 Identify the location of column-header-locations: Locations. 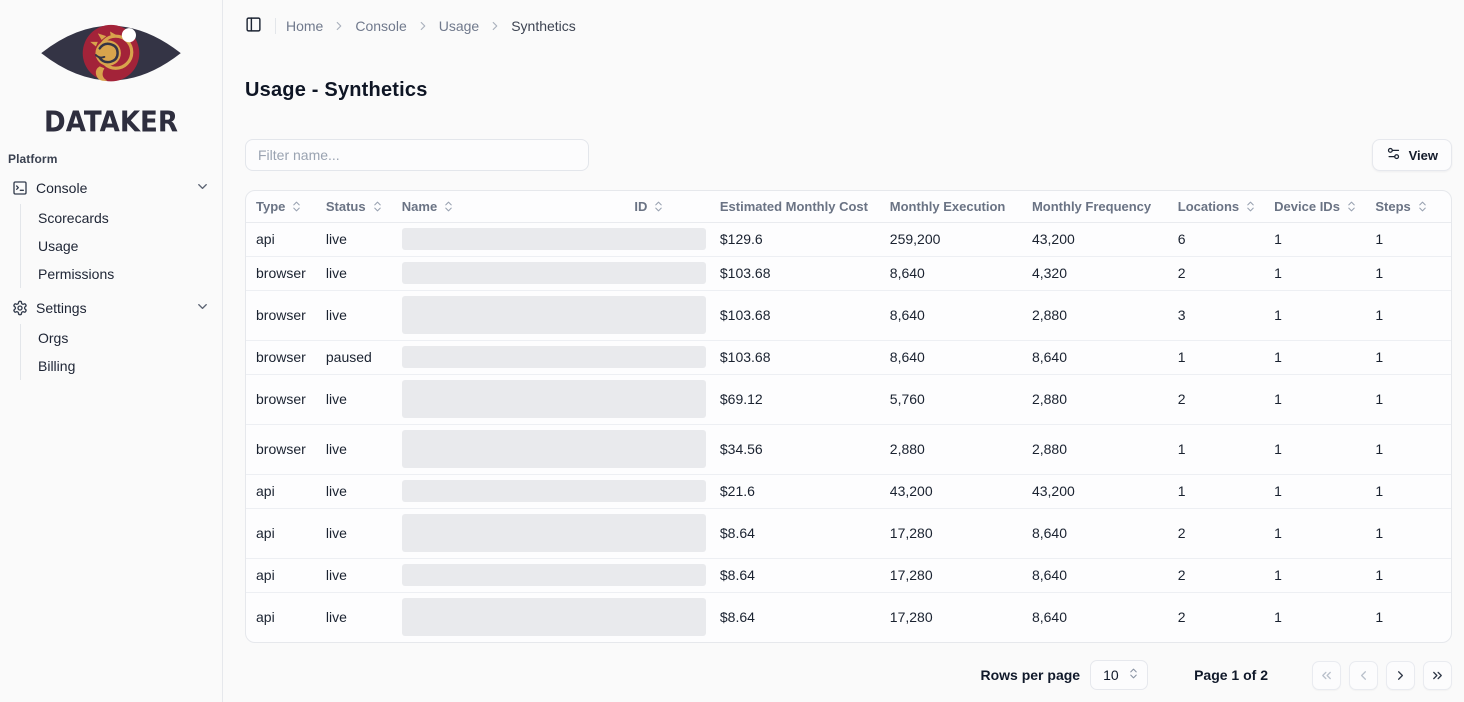
(1216, 207).